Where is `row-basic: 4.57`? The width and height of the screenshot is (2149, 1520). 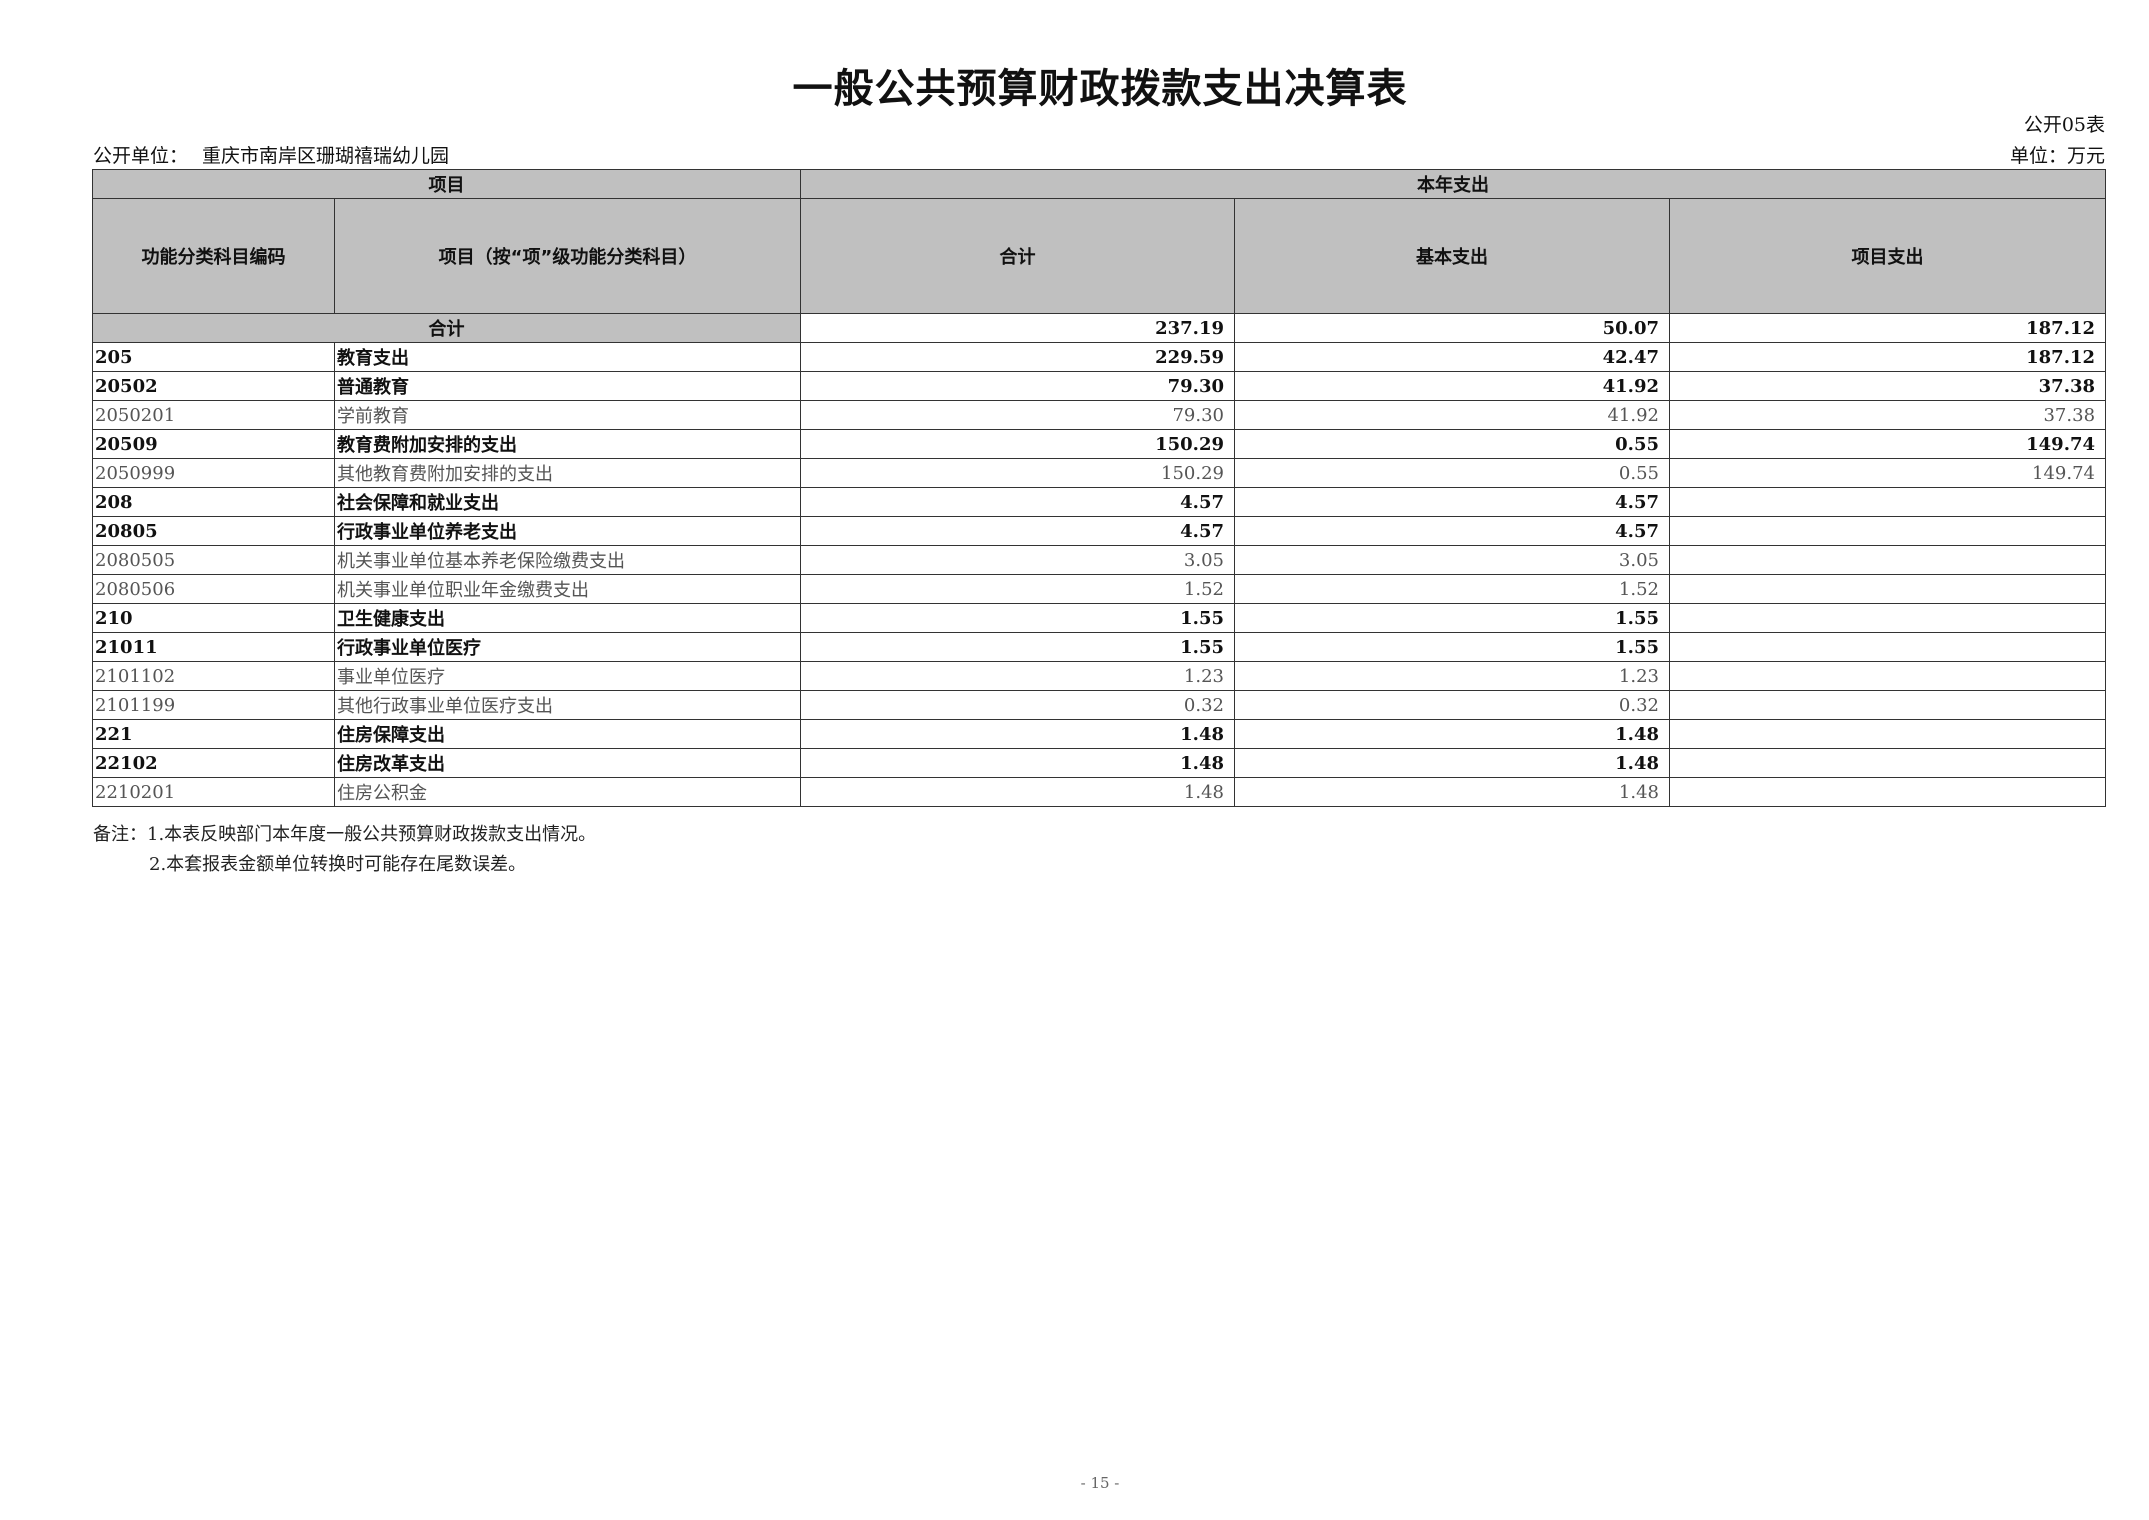
row-basic: 4.57 is located at coordinates (1452, 531).